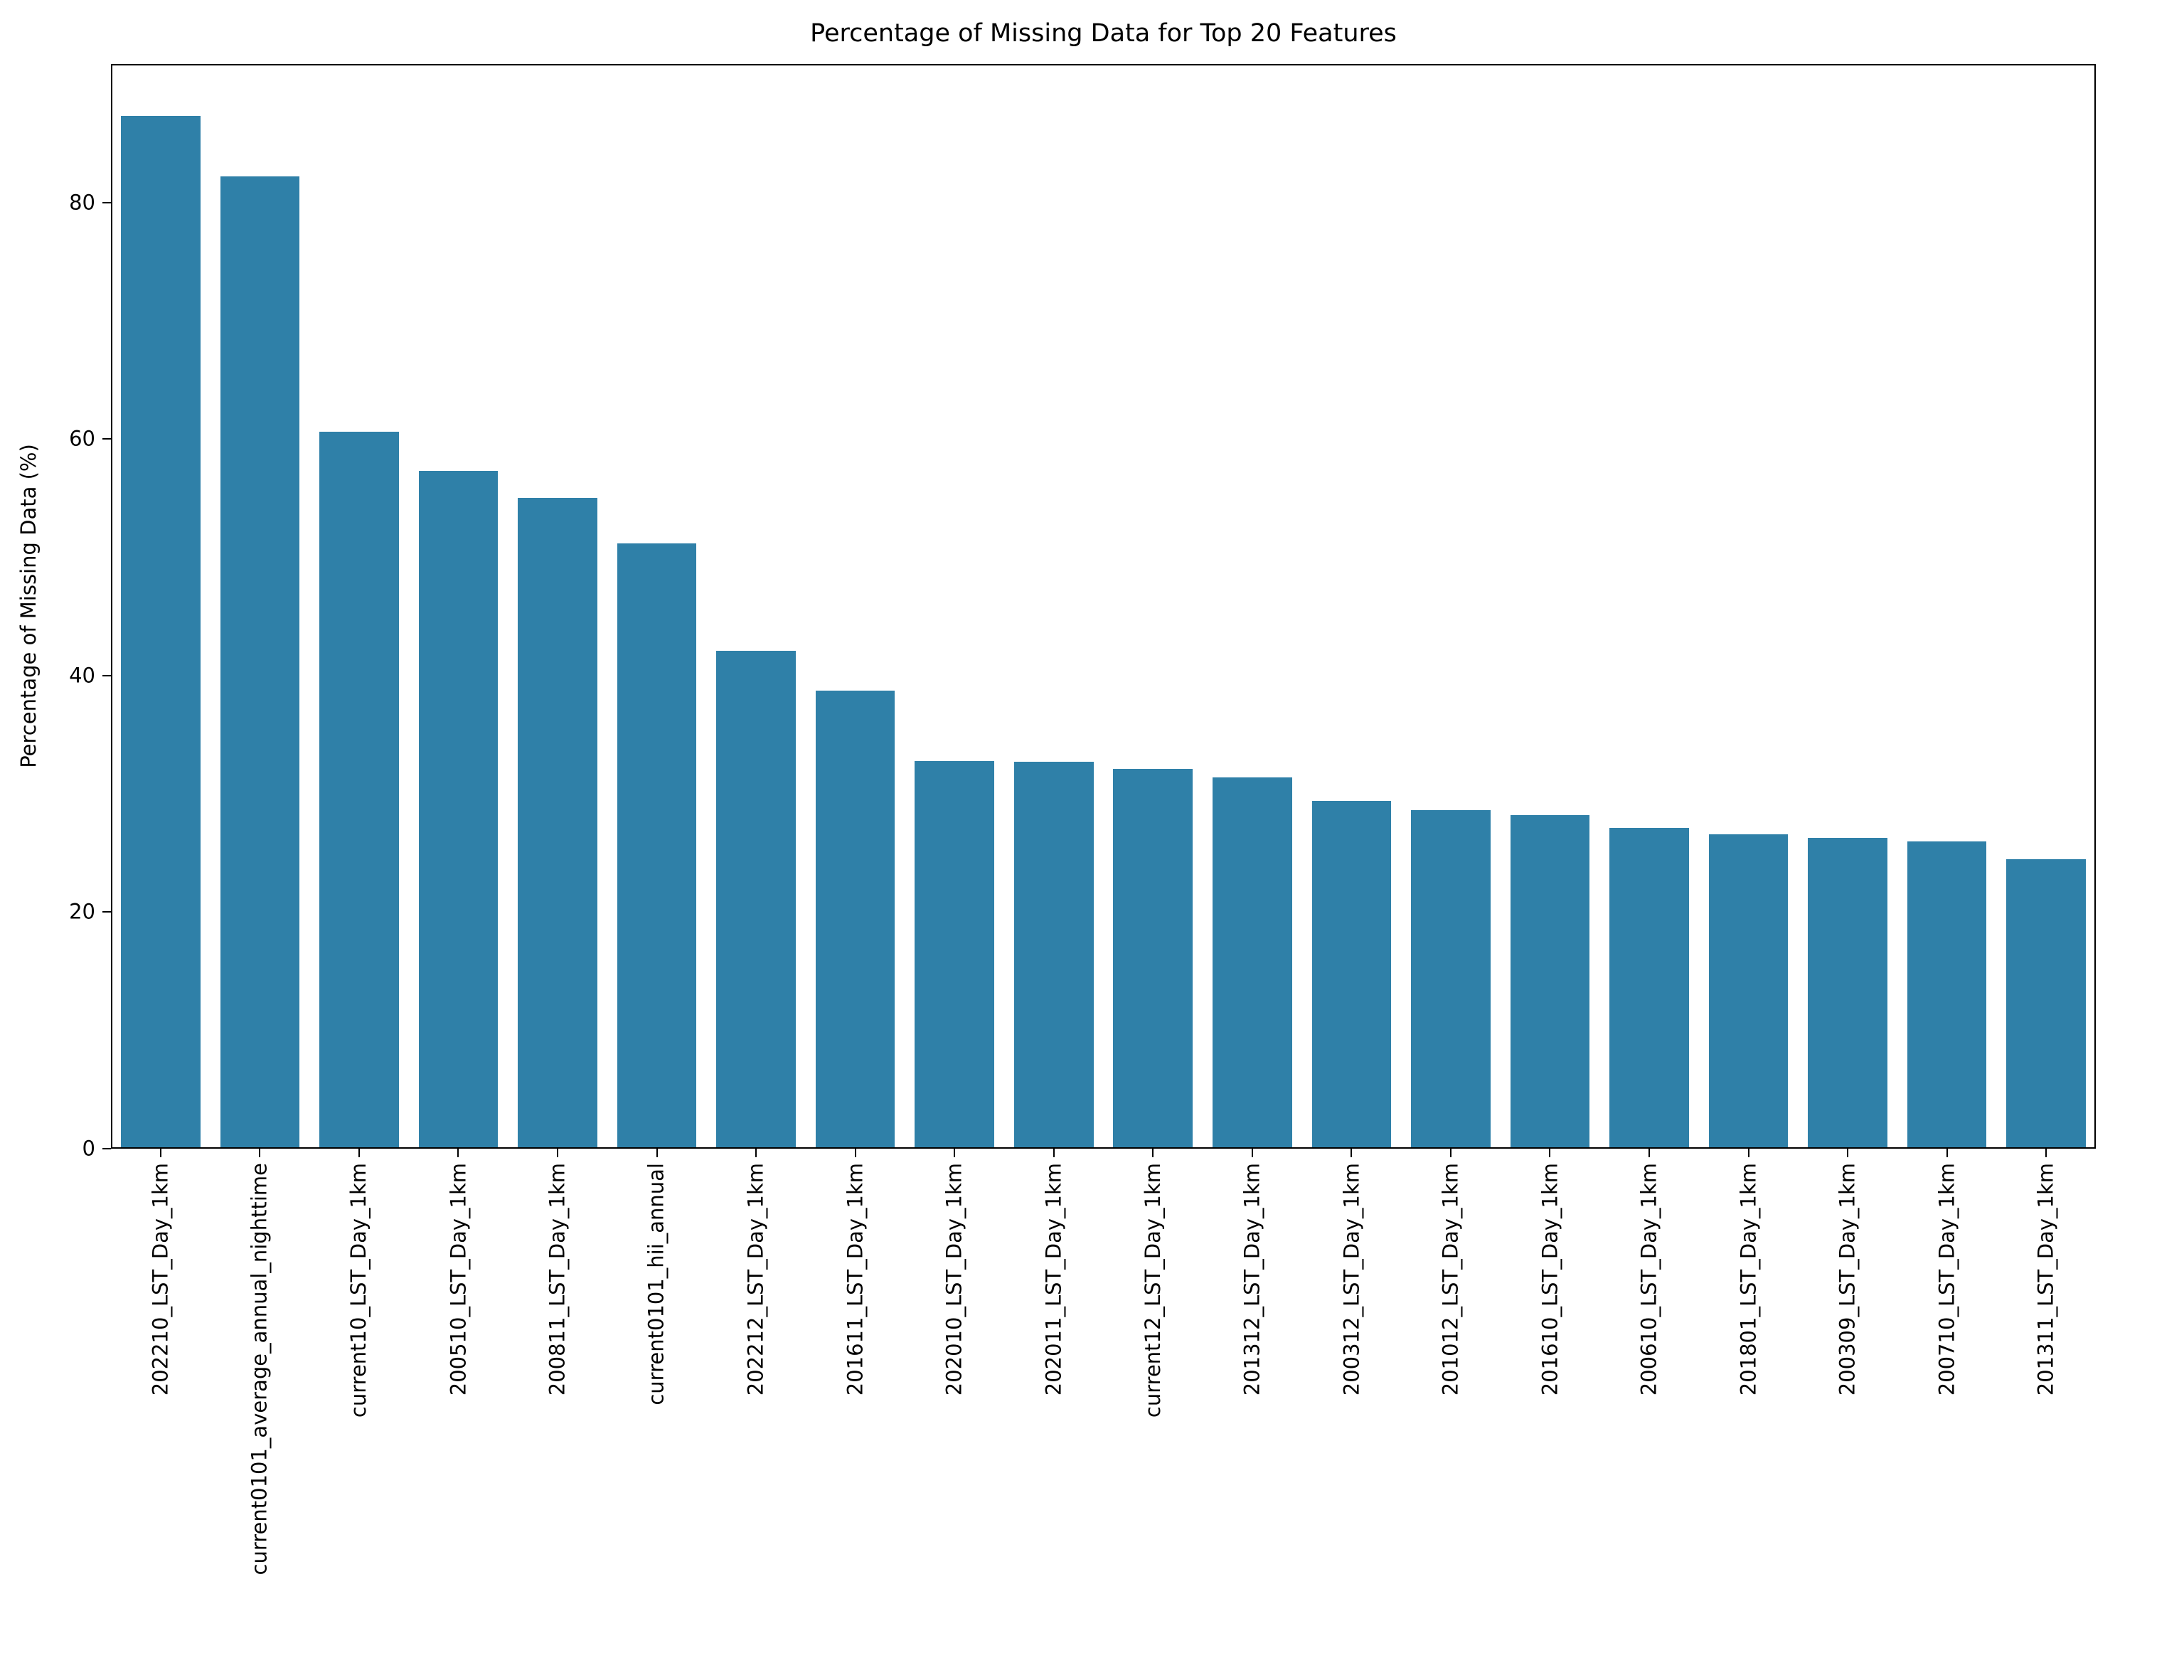 The image size is (2184, 1680). I want to click on x-tick-label: 200610_LST_Day_1km, so click(1648, 1279).